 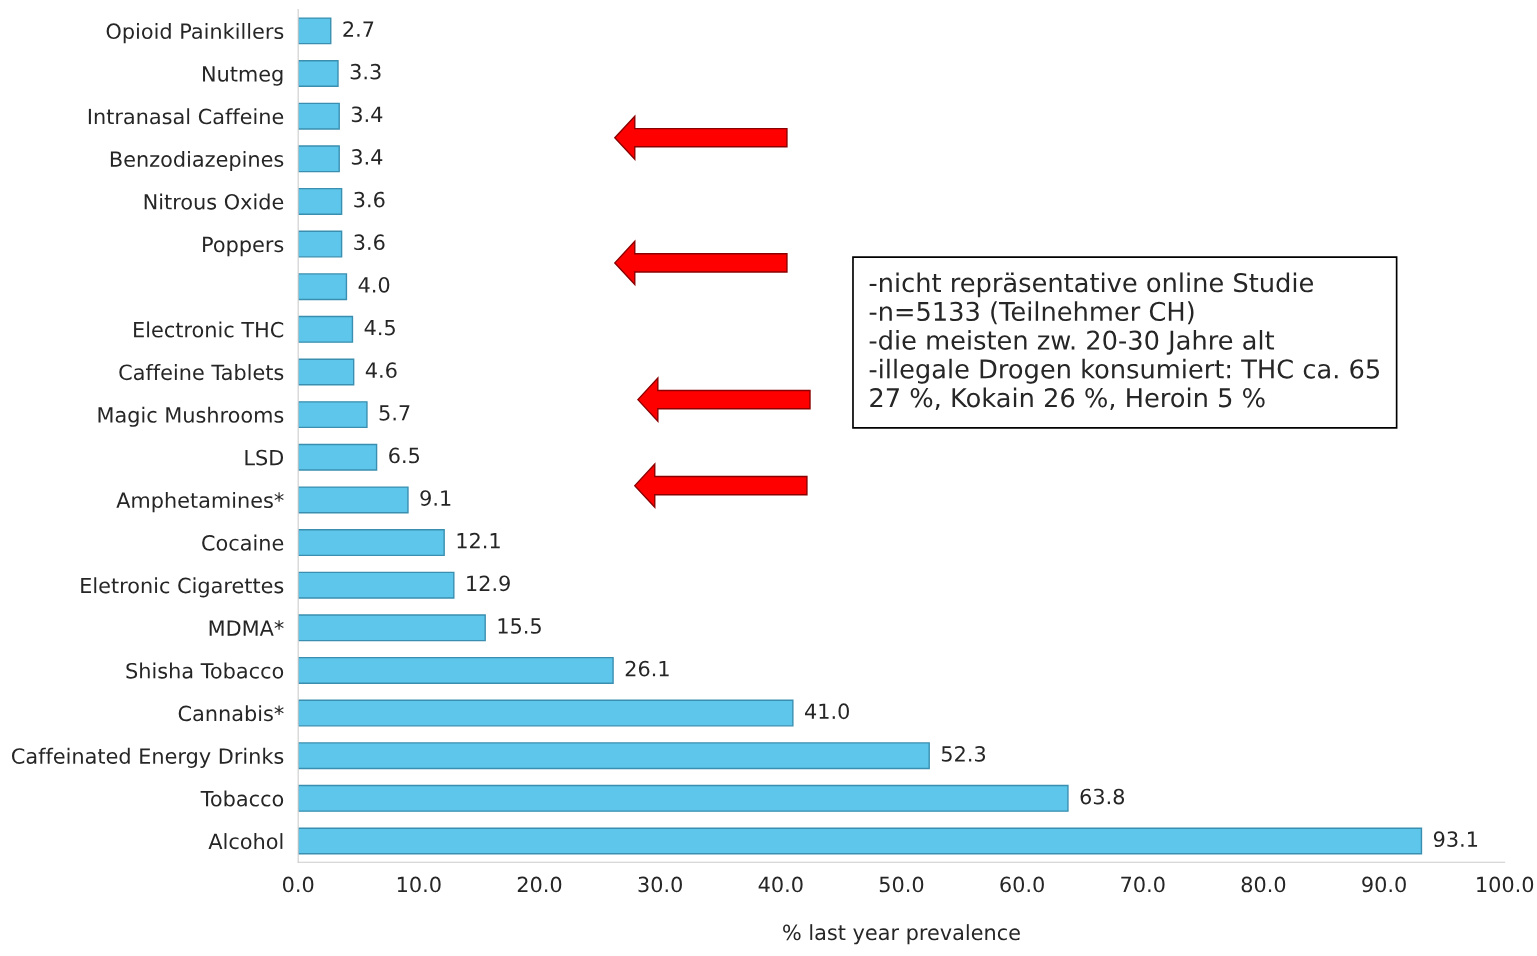 What do you see at coordinates (1505, 884) in the screenshot?
I see `x-tick-label: 100.0` at bounding box center [1505, 884].